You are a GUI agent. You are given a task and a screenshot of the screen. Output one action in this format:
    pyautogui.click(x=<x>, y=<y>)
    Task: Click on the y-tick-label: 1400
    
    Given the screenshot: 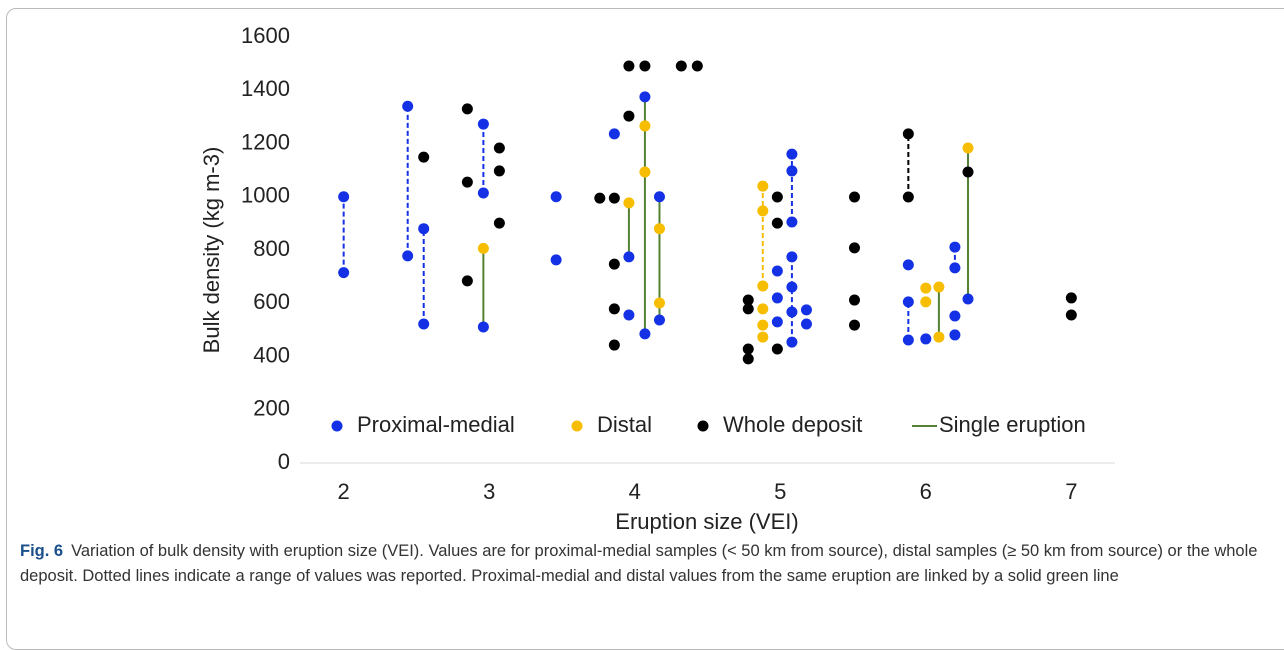 What is the action you would take?
    pyautogui.click(x=265, y=88)
    